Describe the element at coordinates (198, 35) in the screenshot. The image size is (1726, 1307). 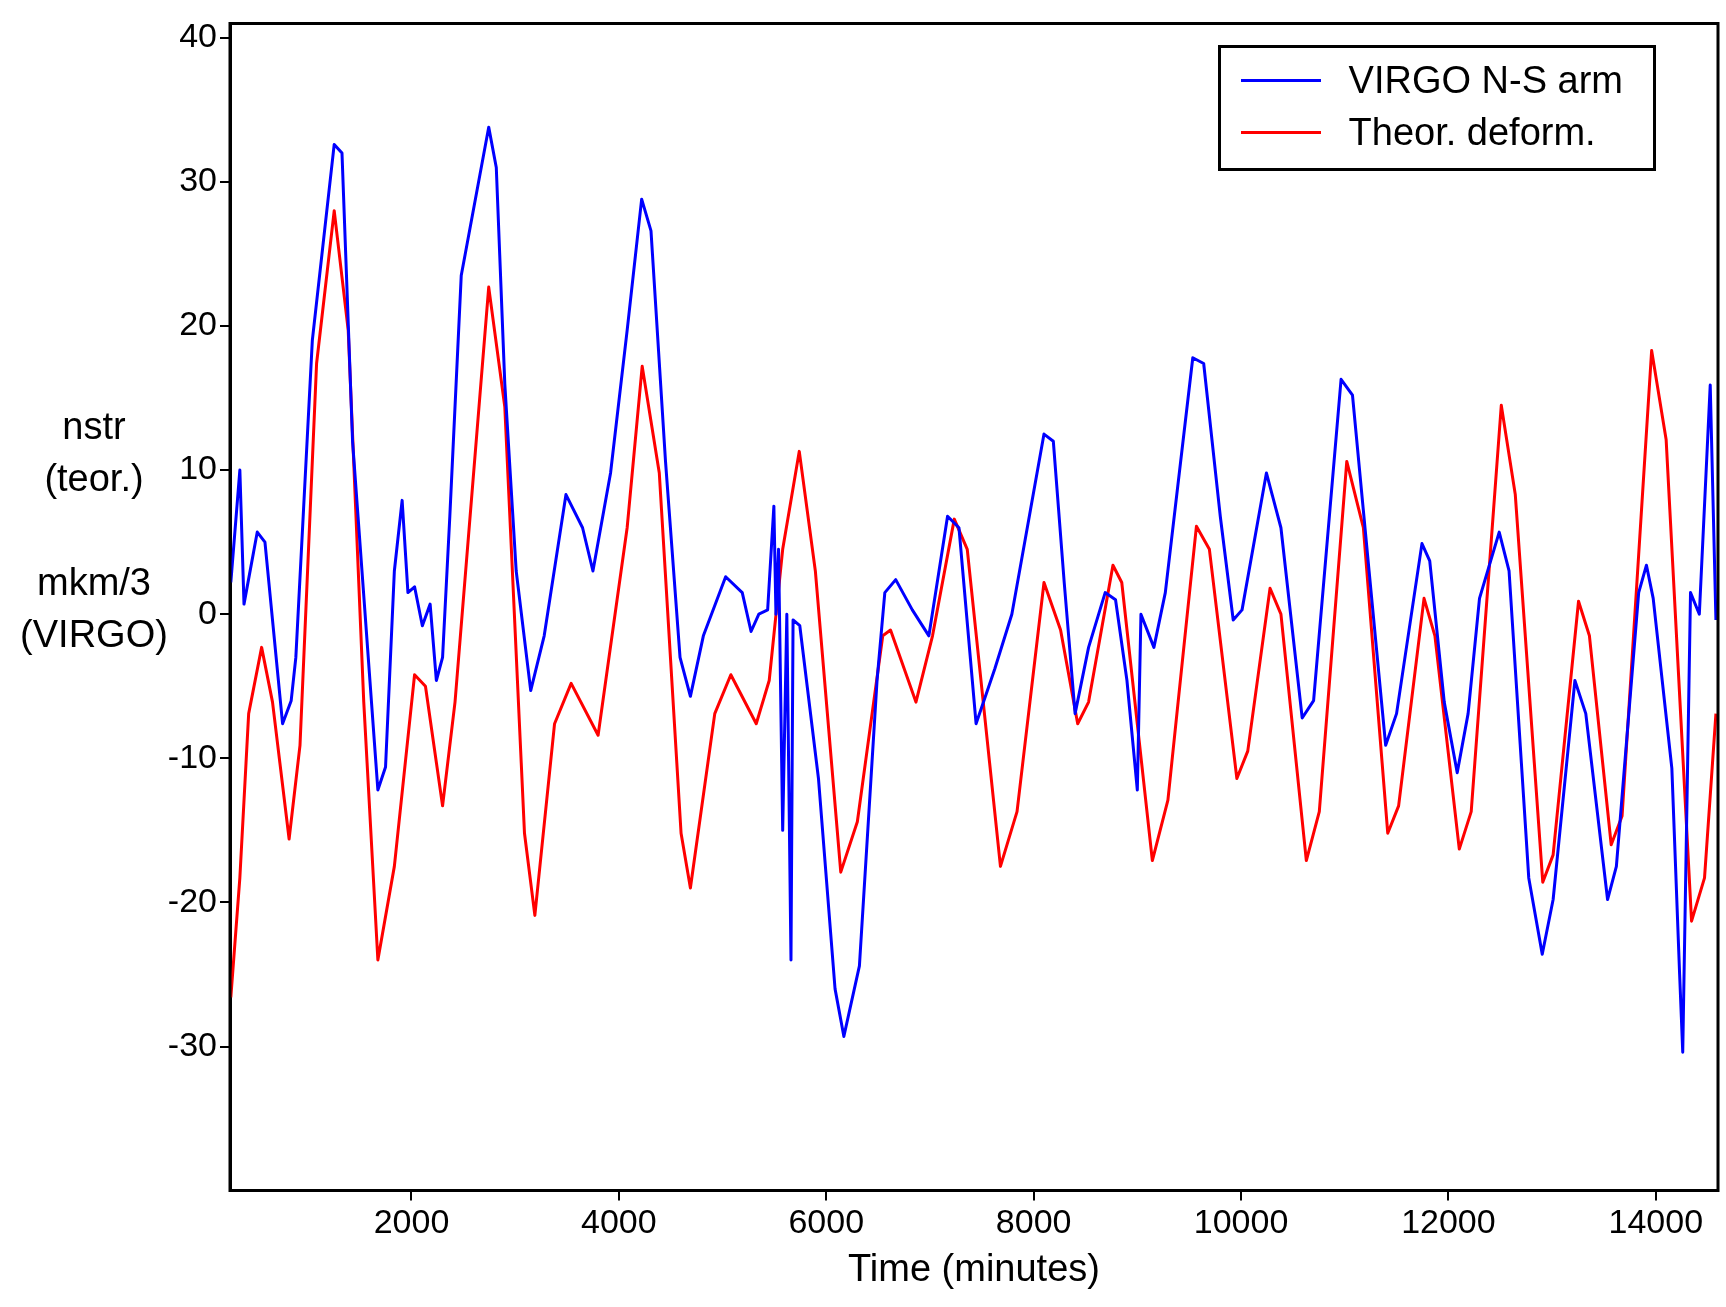
I see `y-tick-label: 40` at that location.